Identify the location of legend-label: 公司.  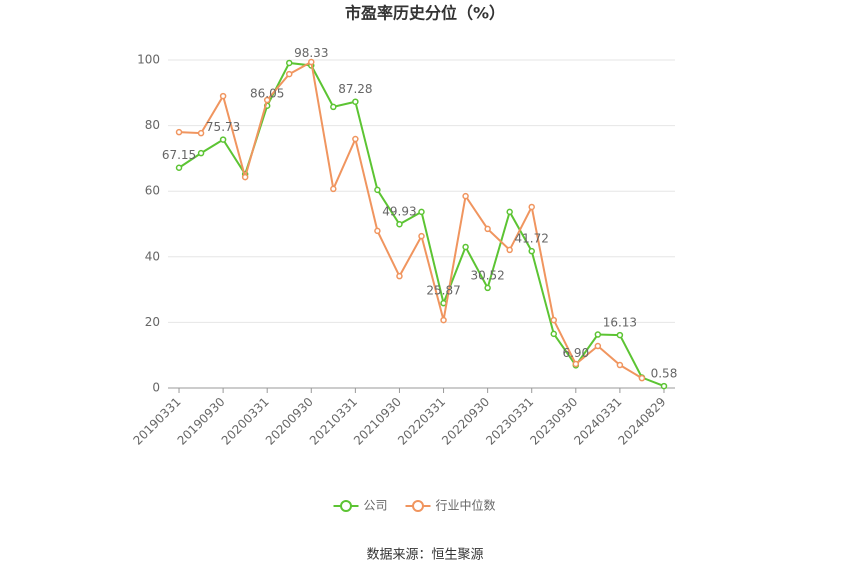
(376, 506).